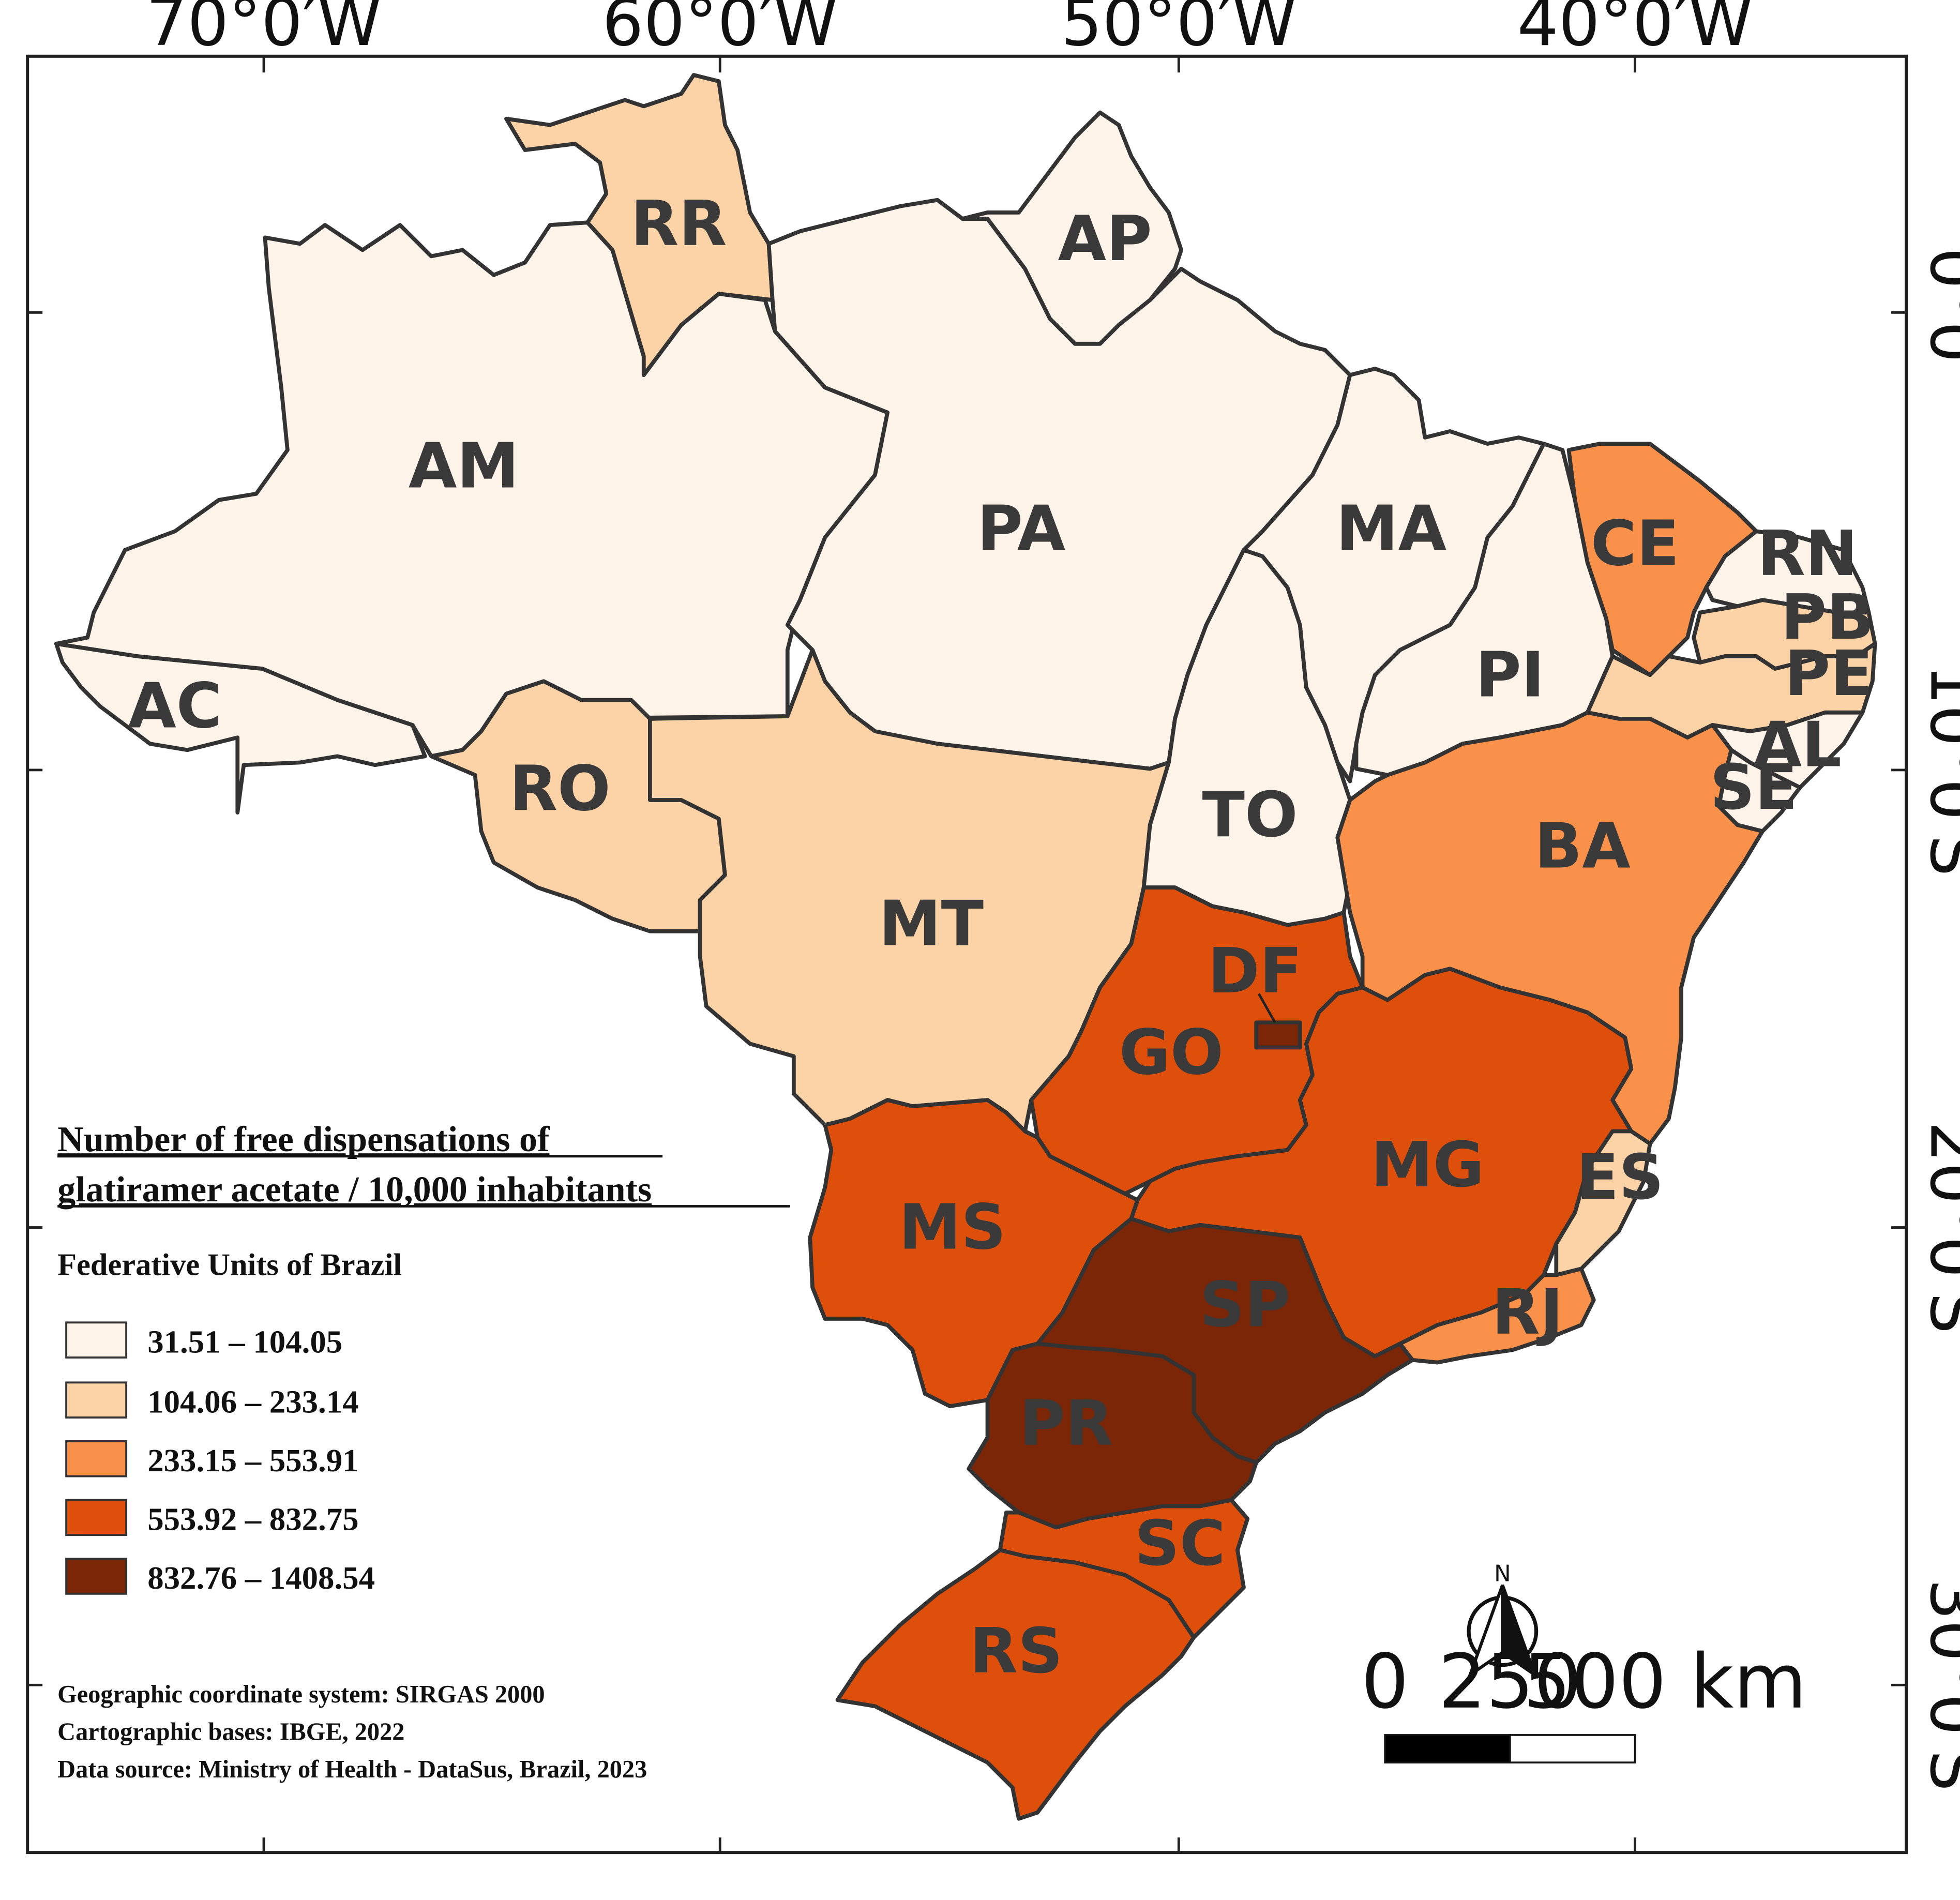  What do you see at coordinates (354, 1190) in the screenshot?
I see `legend-title-line2: glatiramer acetate / 10,000 inhabitants` at bounding box center [354, 1190].